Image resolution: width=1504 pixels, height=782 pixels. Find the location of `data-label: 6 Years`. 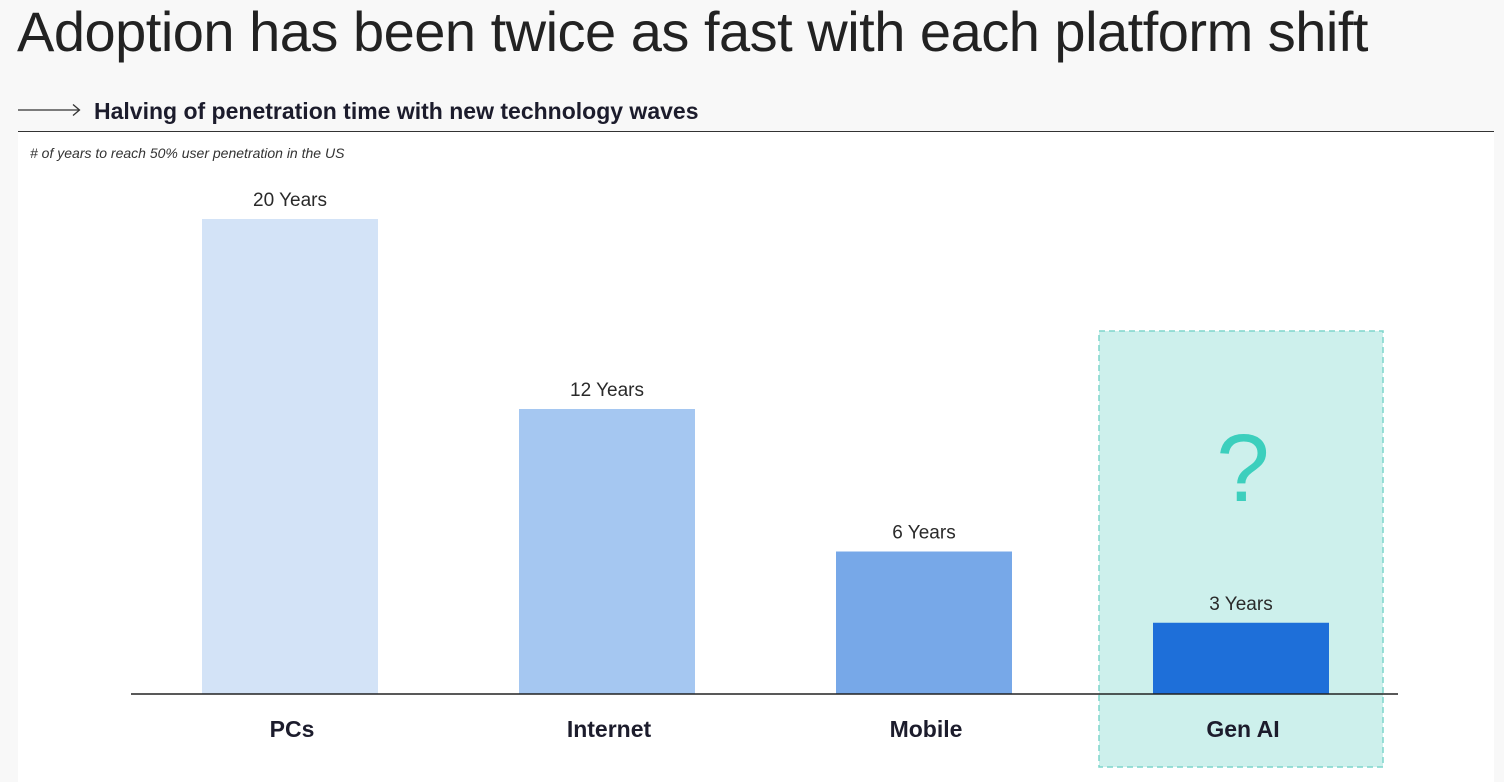

data-label: 6 Years is located at coordinates (923, 533).